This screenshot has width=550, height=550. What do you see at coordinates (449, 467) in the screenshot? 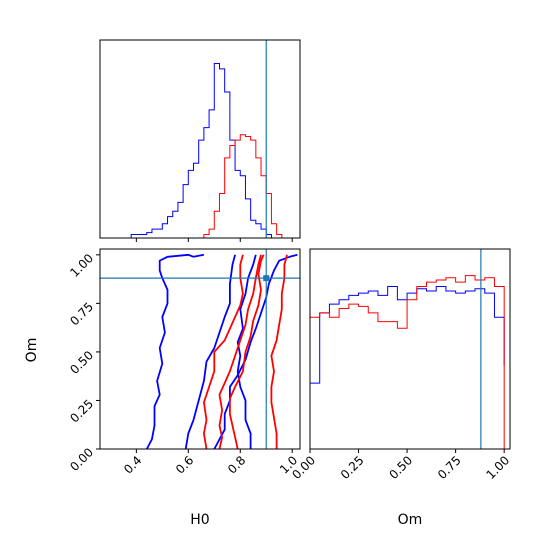
I see `om-tick-label: 0.75` at bounding box center [449, 467].